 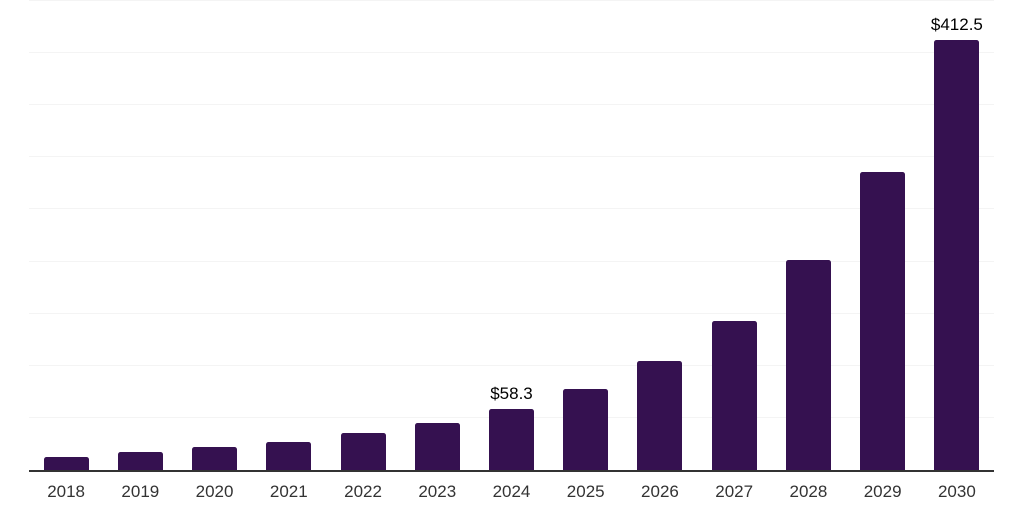 What do you see at coordinates (437, 235) in the screenshot?
I see `bar-group-2023` at bounding box center [437, 235].